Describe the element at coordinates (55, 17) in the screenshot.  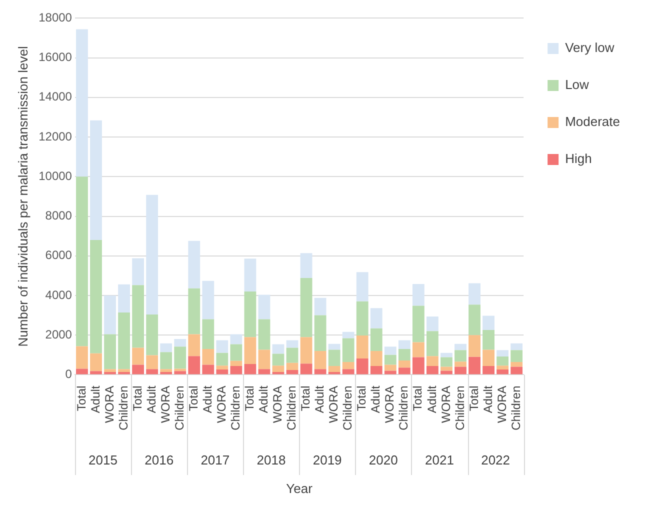
I see `y-tick-label: 18000` at that location.